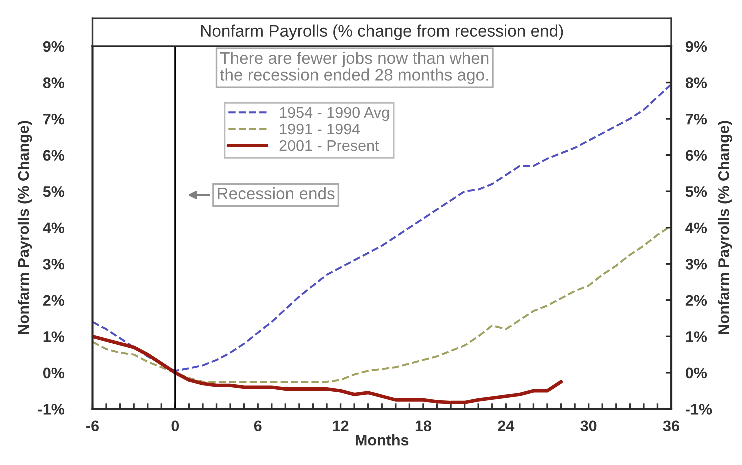 Image resolution: width=742 pixels, height=465 pixels. What do you see at coordinates (54, 228) in the screenshot?
I see `y-tick-label: 4%` at bounding box center [54, 228].